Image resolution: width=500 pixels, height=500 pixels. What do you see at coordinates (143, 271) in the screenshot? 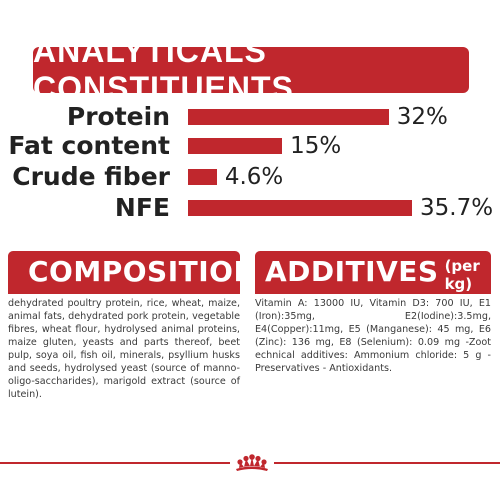
I see `composition-title: COMPOSITION` at bounding box center [143, 271].